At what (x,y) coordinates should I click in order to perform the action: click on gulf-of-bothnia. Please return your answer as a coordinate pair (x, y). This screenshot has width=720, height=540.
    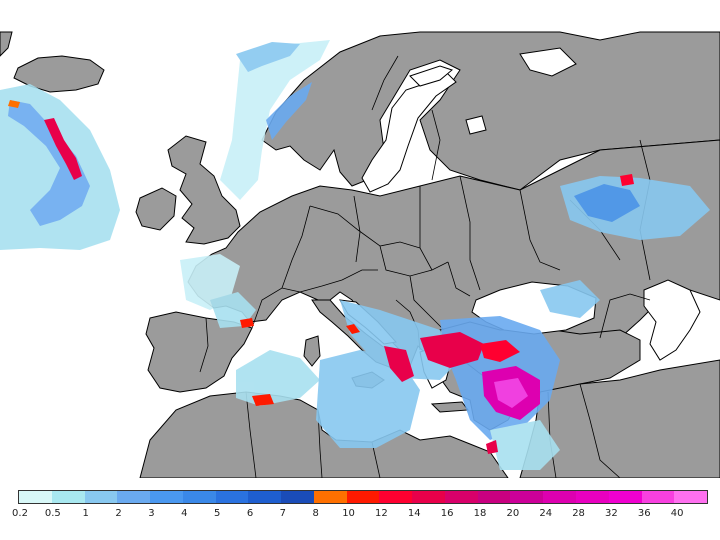
    Looking at the image, I should click on (431, 76).